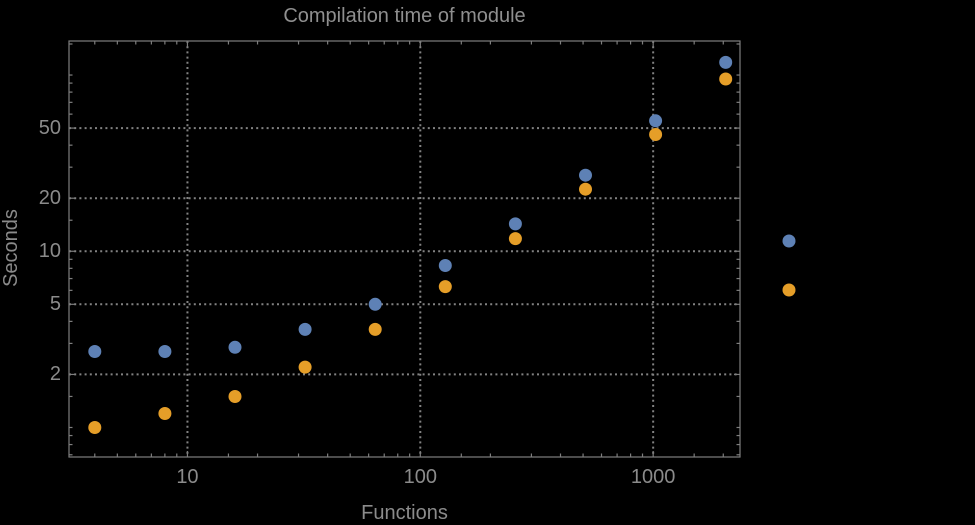  Describe the element at coordinates (305, 329) in the screenshot. I see `data-point-series-blue-x32` at that location.